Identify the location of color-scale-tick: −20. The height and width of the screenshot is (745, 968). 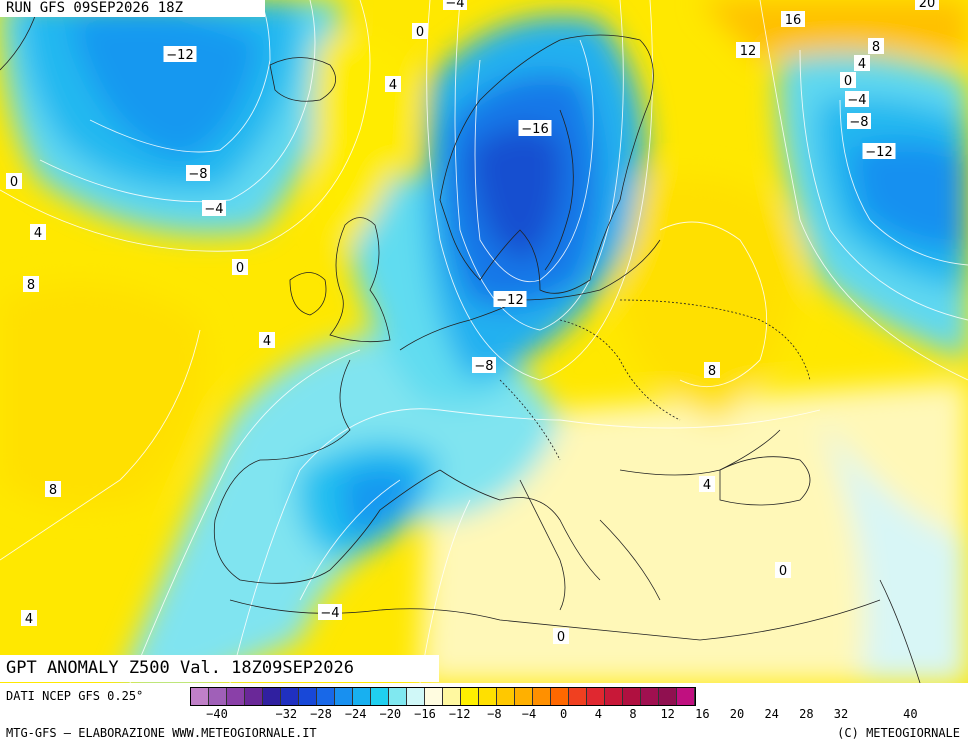
(390, 714).